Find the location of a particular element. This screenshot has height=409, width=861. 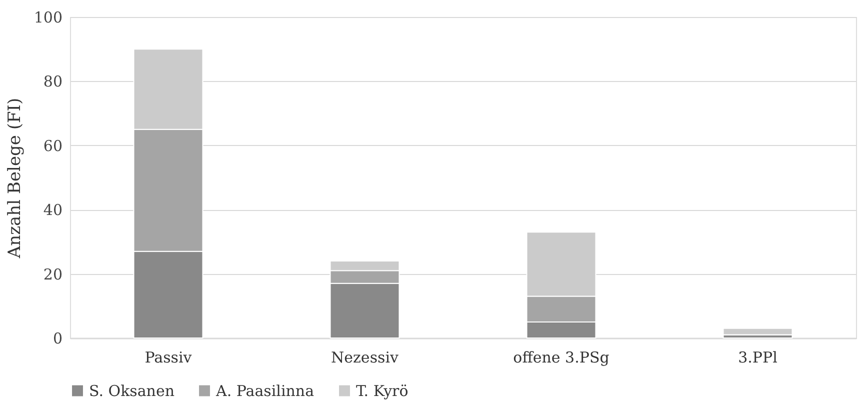

y-tick-label: 40 is located at coordinates (52, 210).